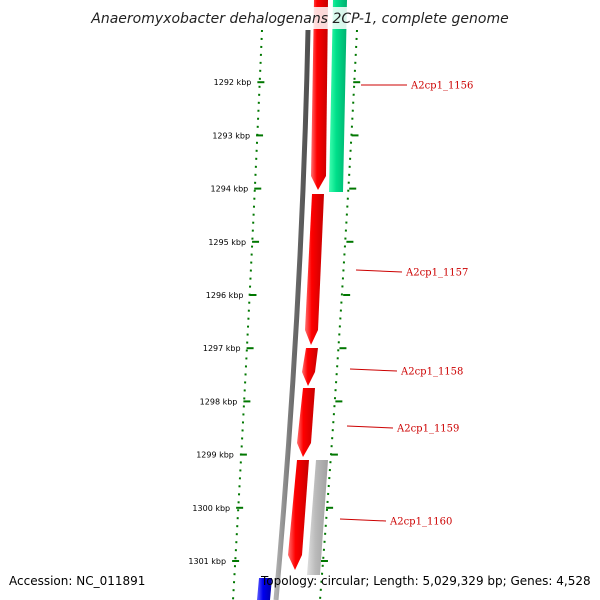 The width and height of the screenshot is (600, 600). I want to click on ruler-tick-label: 1292 kbp, so click(233, 82).